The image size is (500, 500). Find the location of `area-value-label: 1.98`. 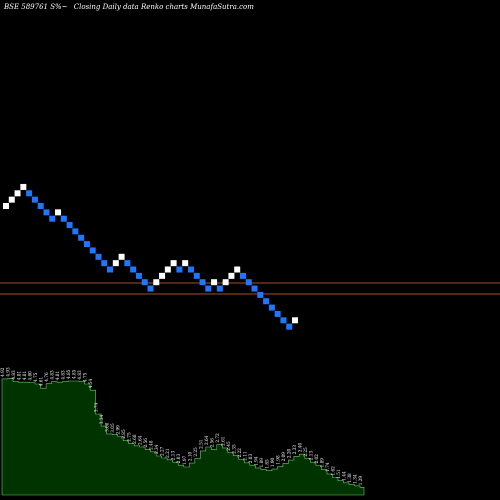

area-value-label: 1.98 is located at coordinates (277, 460).